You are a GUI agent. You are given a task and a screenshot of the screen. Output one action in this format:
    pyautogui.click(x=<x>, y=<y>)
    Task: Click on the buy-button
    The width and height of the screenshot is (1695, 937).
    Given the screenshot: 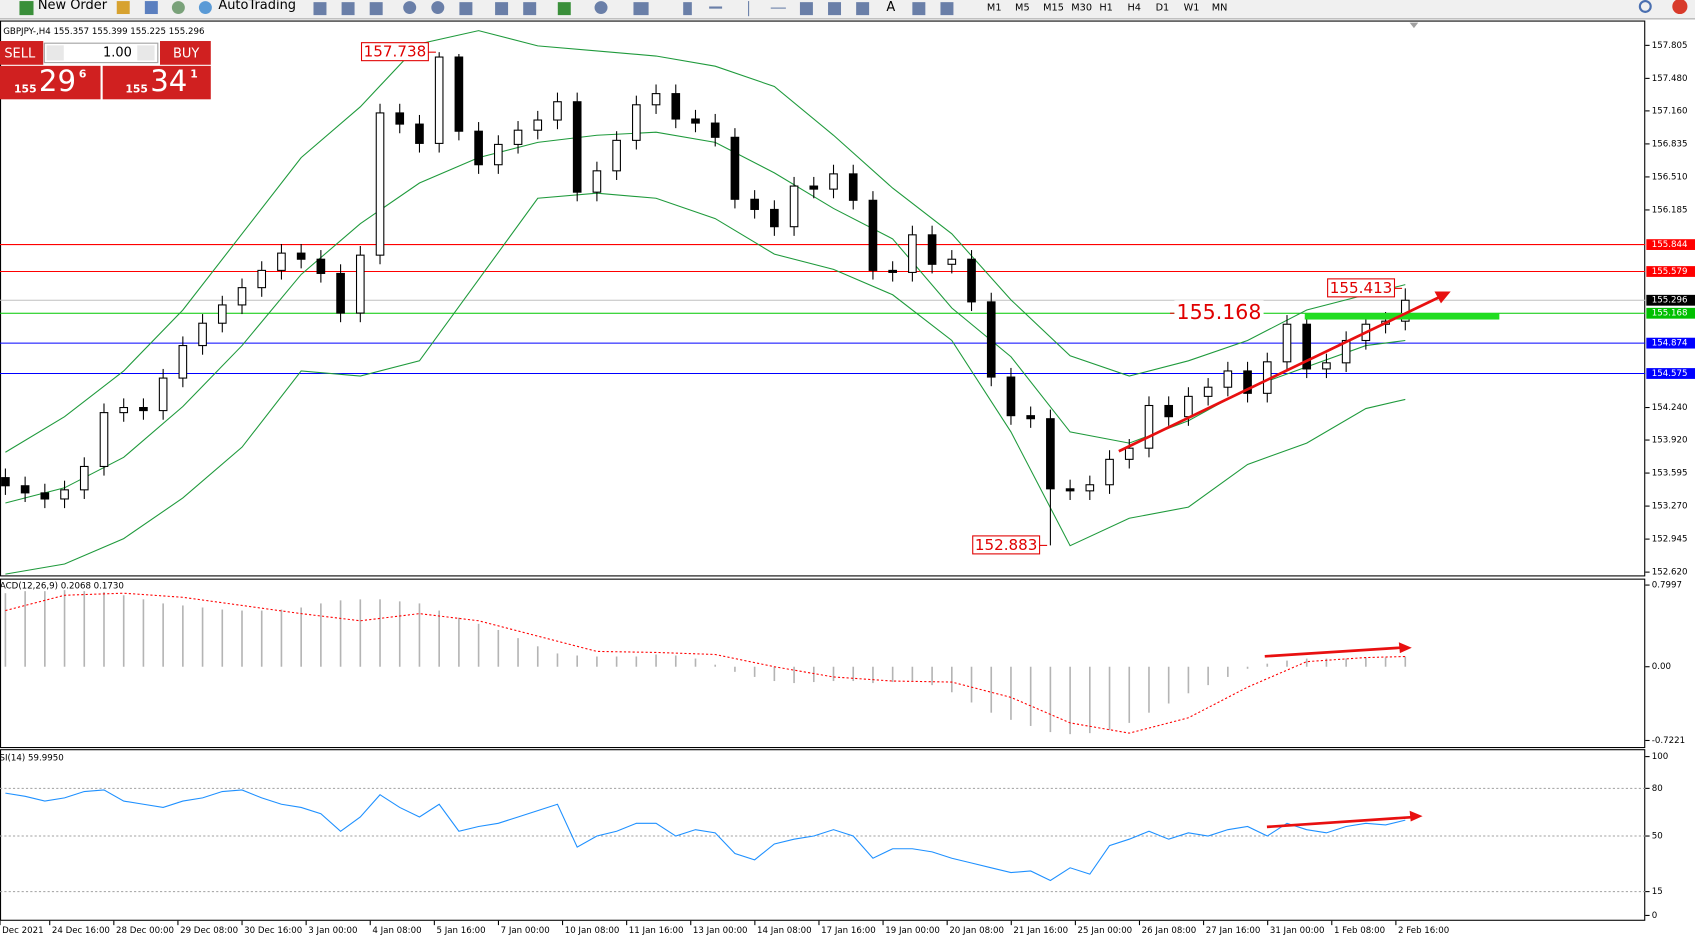 What is the action you would take?
    pyautogui.click(x=185, y=53)
    